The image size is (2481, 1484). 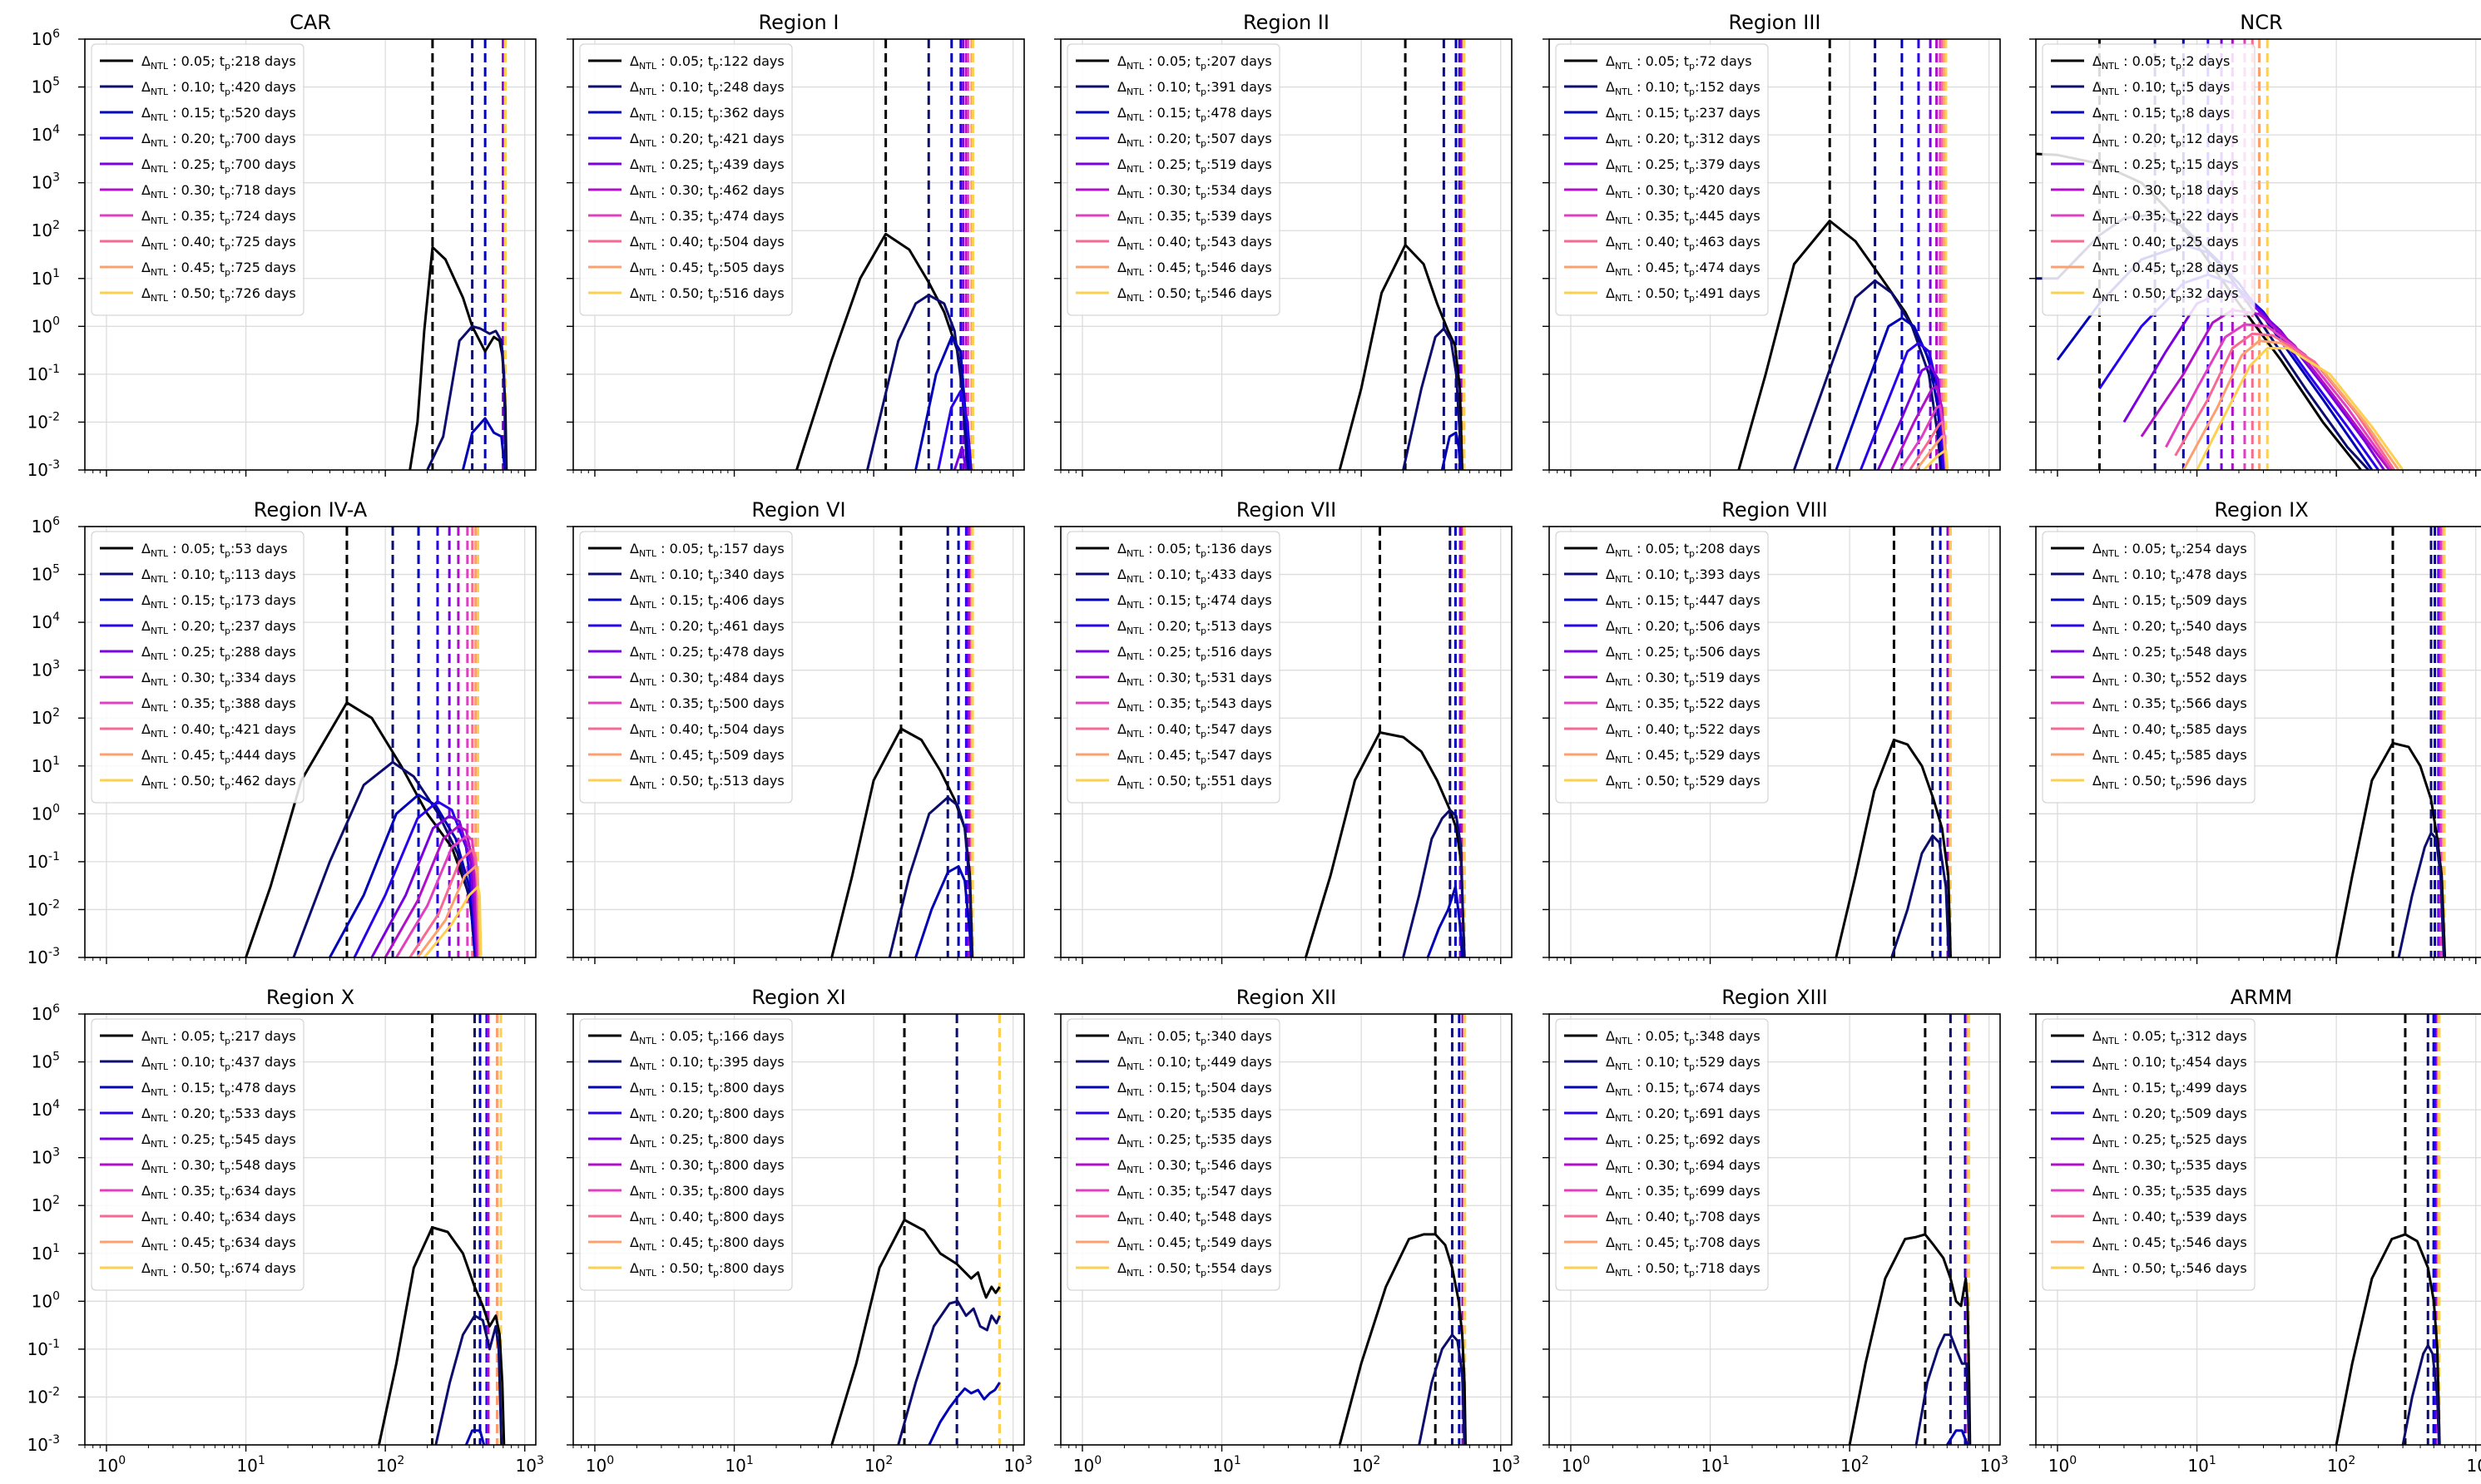 What do you see at coordinates (46, 1157) in the screenshot?
I see `y-tick-label: 10³` at bounding box center [46, 1157].